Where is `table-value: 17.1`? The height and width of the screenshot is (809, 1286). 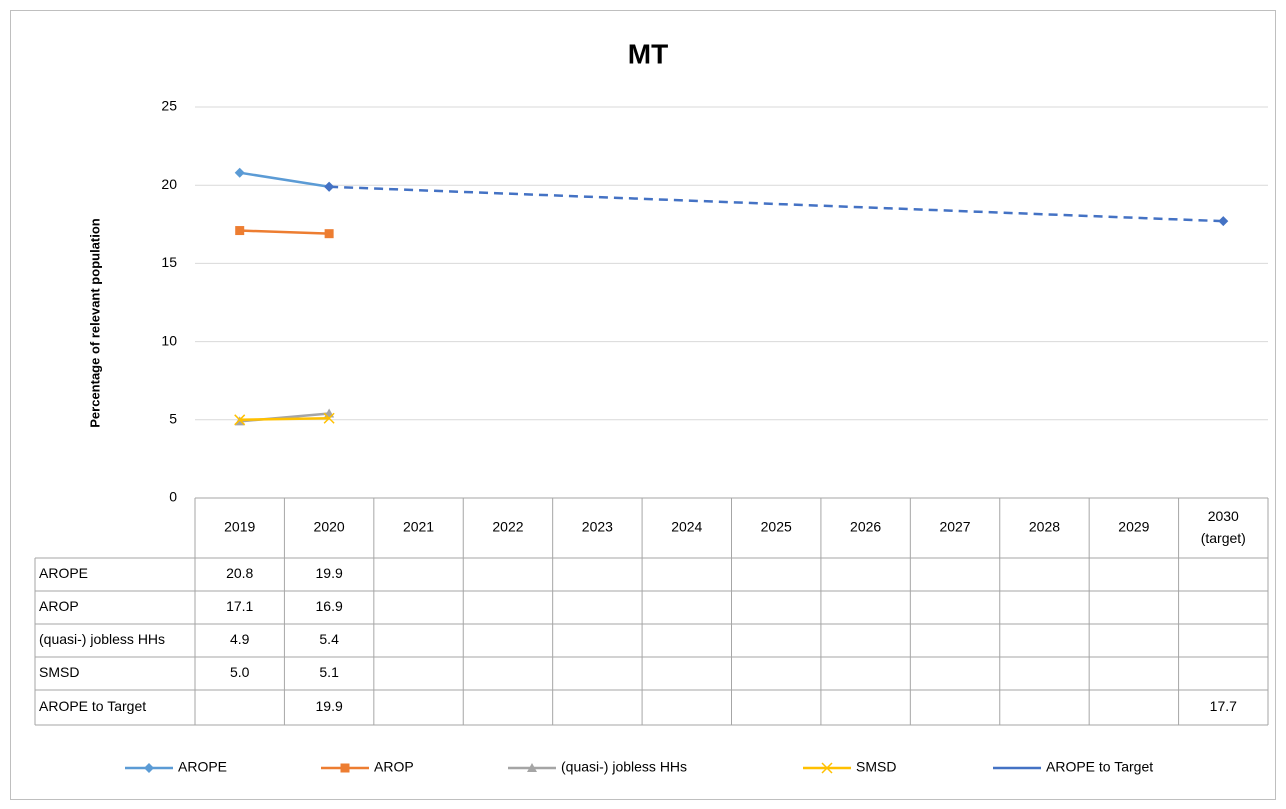 table-value: 17.1 is located at coordinates (239, 606).